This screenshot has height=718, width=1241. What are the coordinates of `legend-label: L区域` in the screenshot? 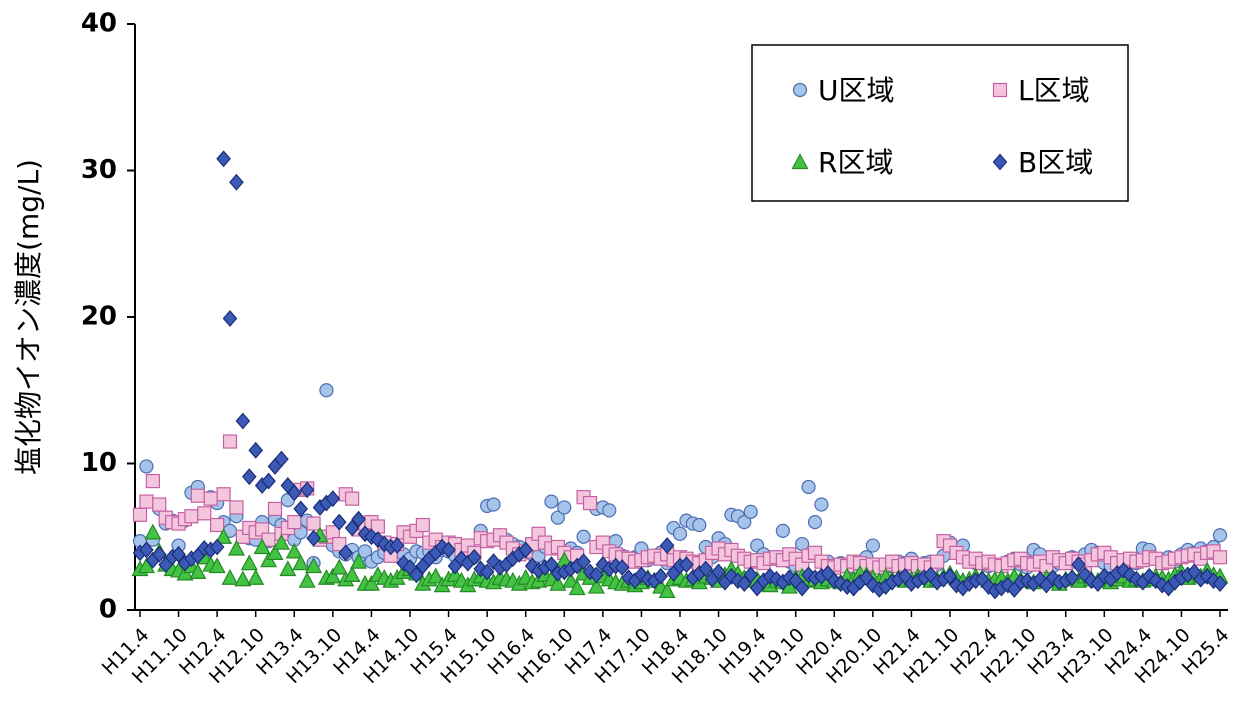 It's located at (1054, 90).